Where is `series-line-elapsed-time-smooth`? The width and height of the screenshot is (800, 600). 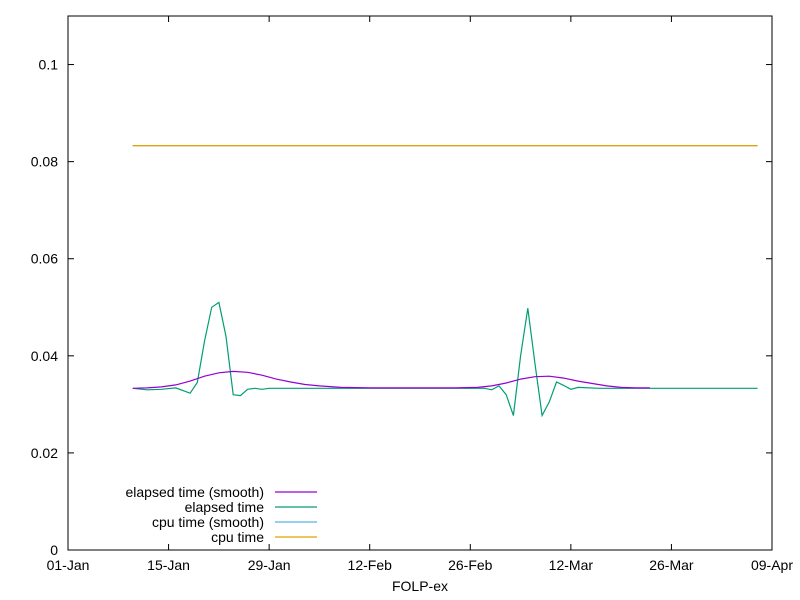 series-line-elapsed-time-smooth is located at coordinates (391, 379).